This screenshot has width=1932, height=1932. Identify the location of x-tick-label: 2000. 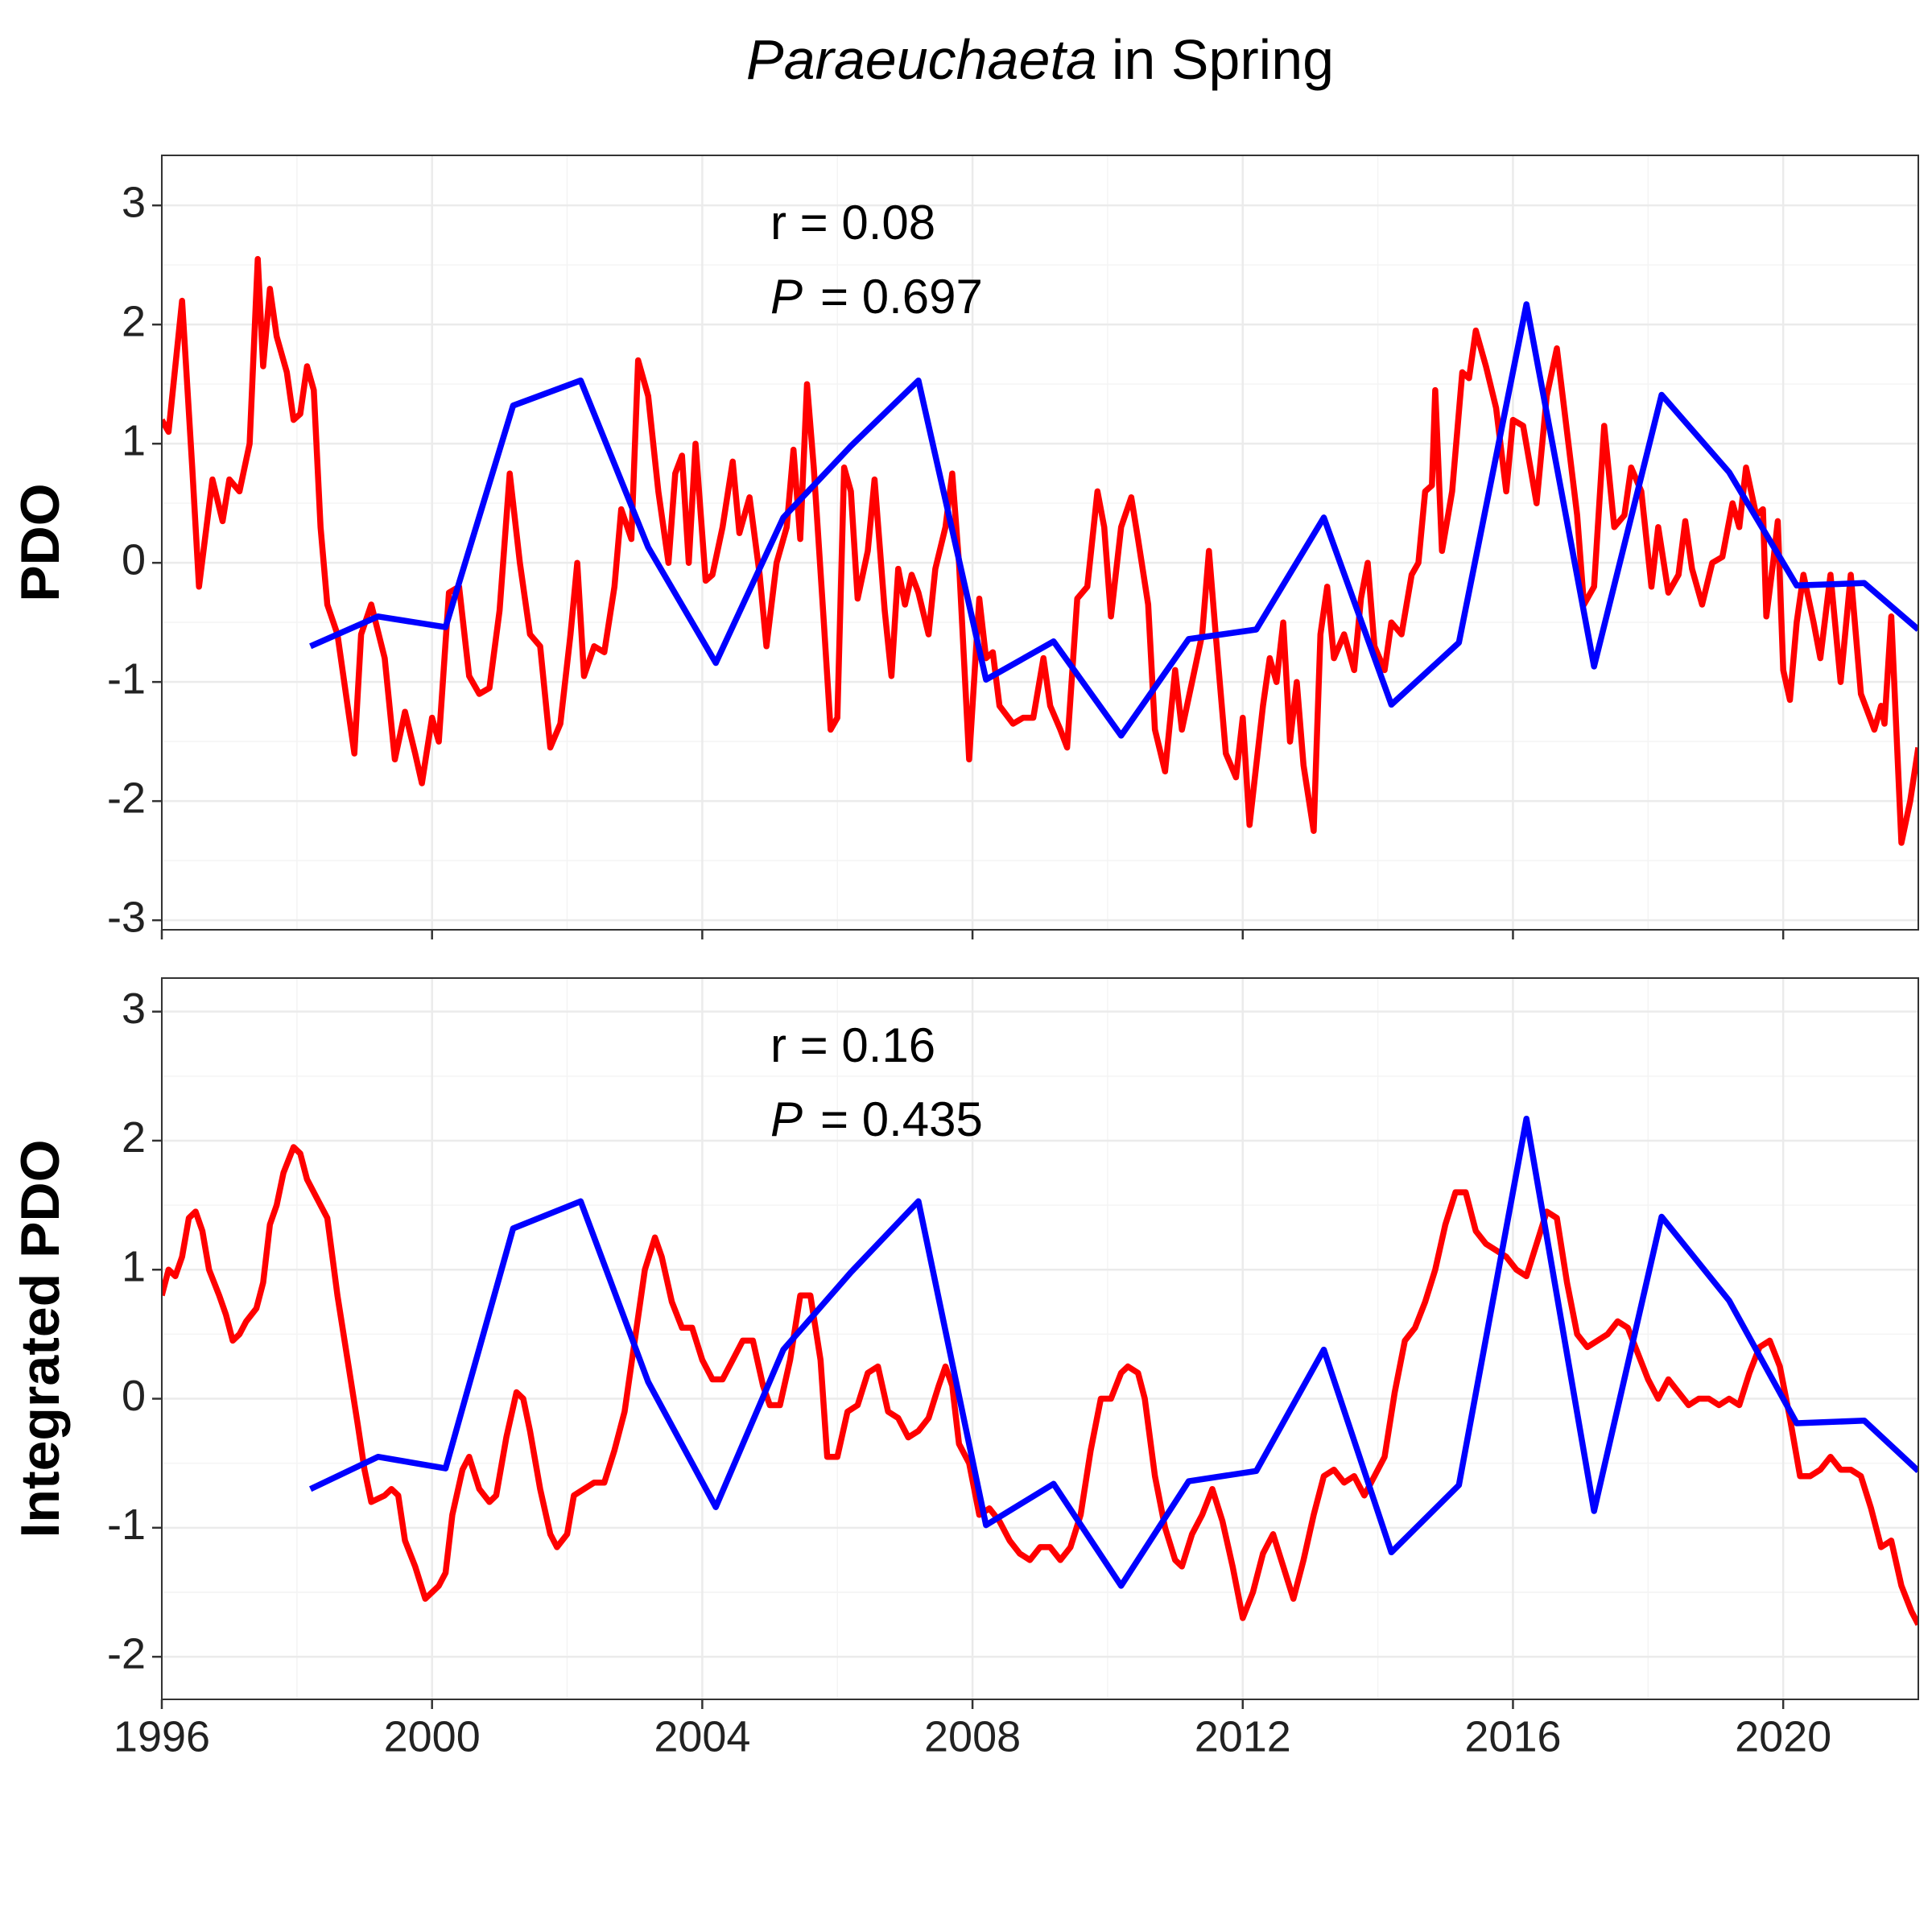
(432, 1736).